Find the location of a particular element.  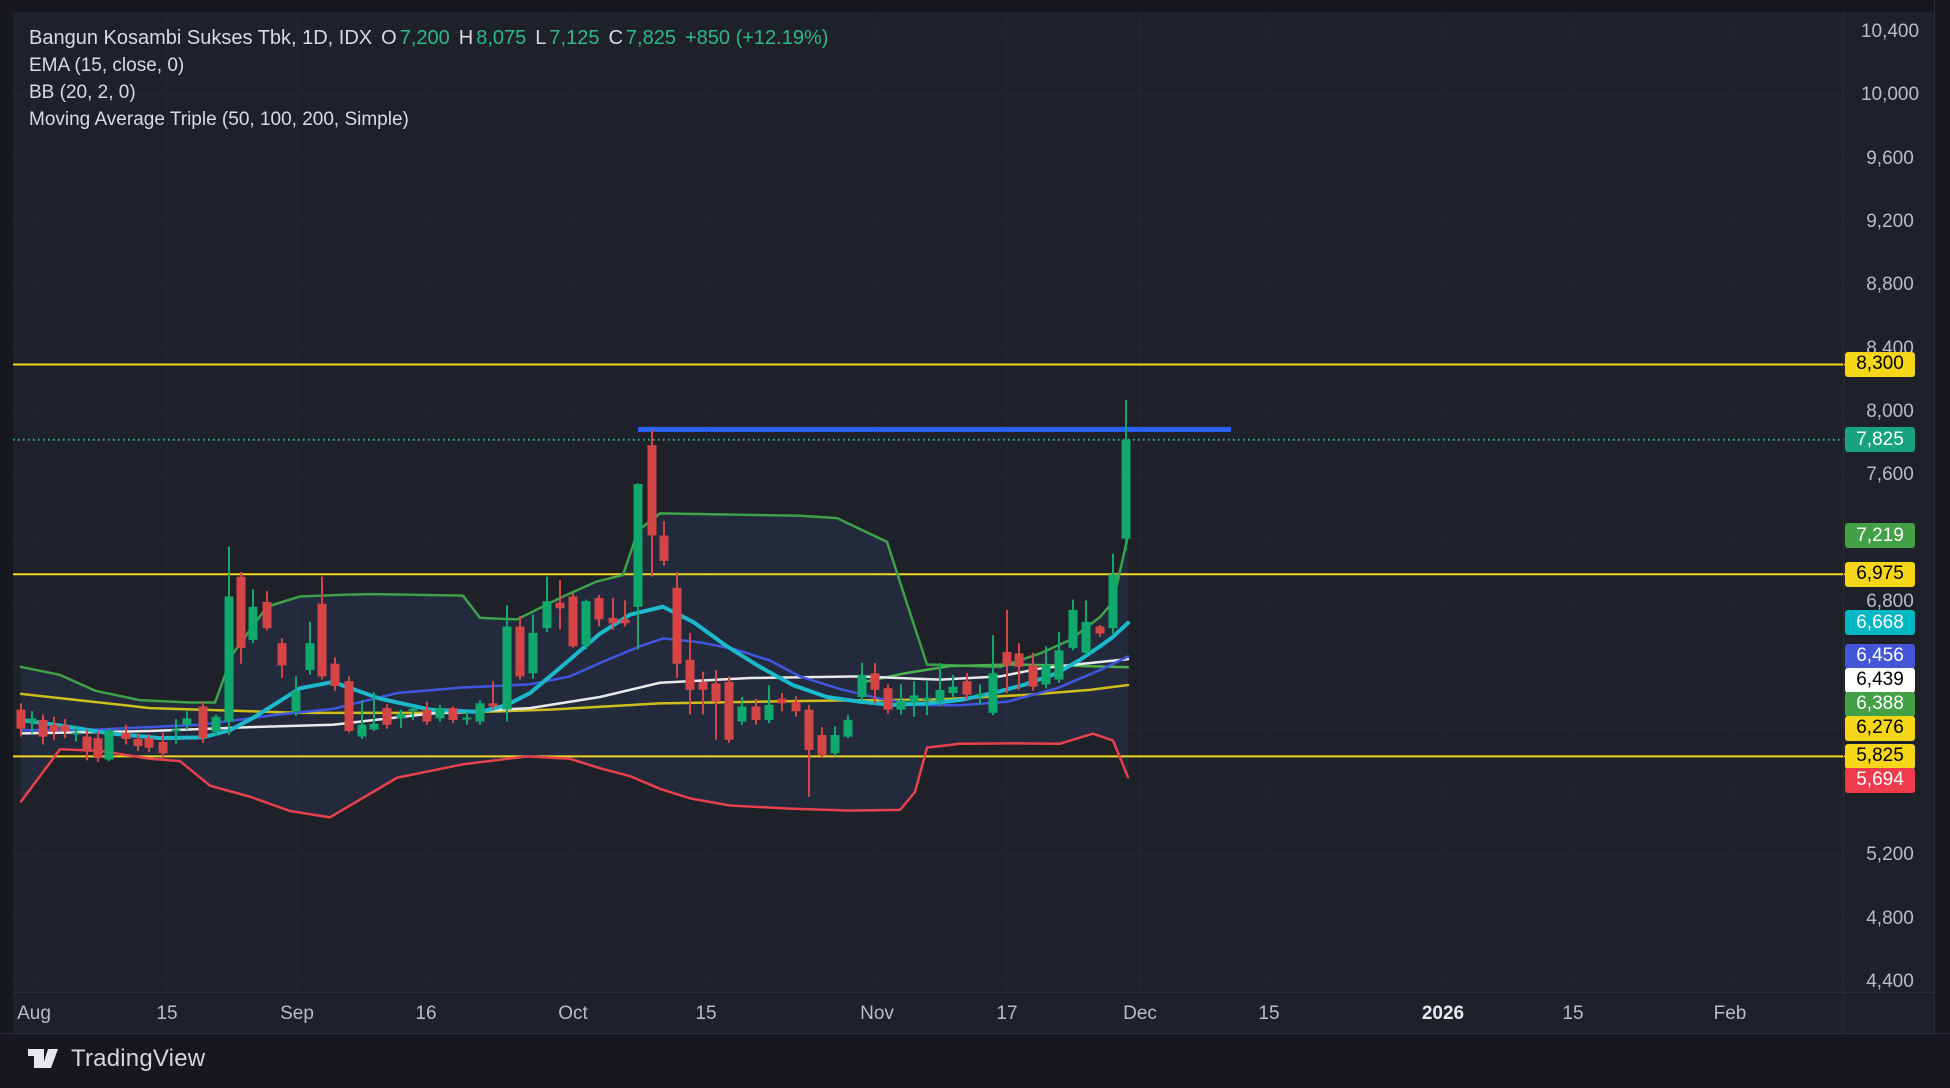

time-tick-label: Dec is located at coordinates (1140, 1013).